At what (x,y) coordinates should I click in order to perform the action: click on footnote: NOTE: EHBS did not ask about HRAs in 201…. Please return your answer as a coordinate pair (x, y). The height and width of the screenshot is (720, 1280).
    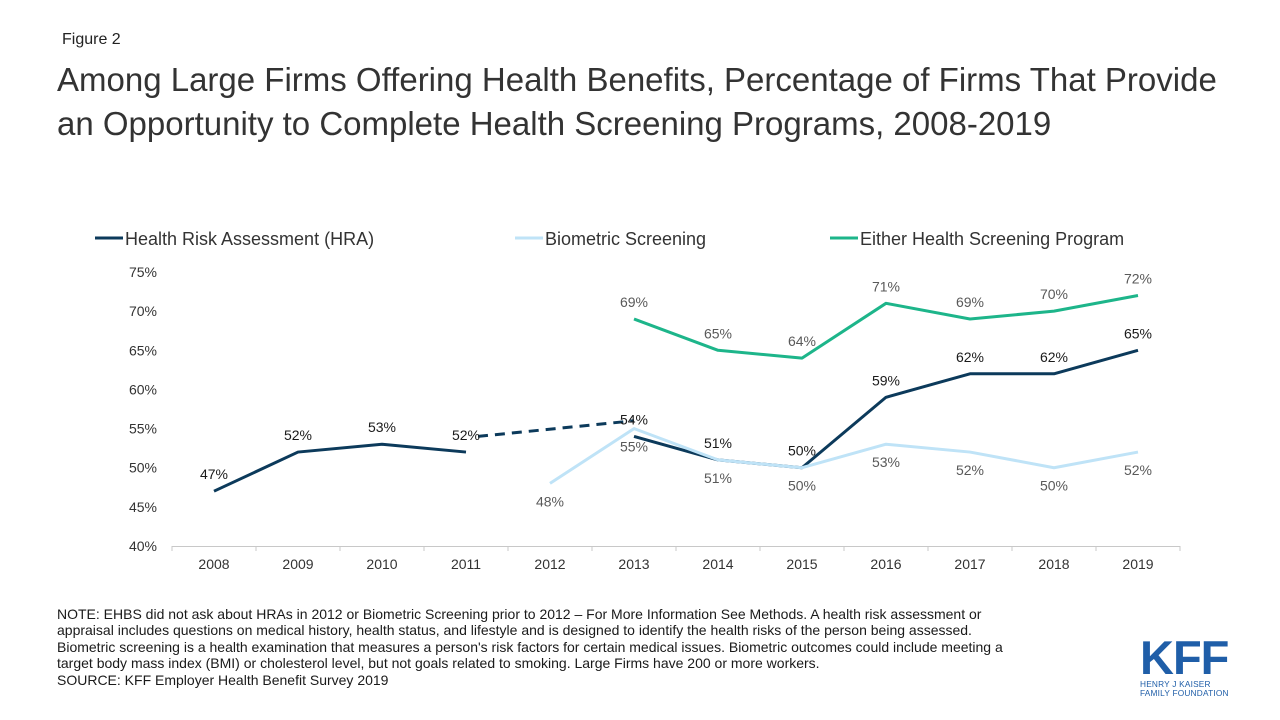
    Looking at the image, I should click on (607, 647).